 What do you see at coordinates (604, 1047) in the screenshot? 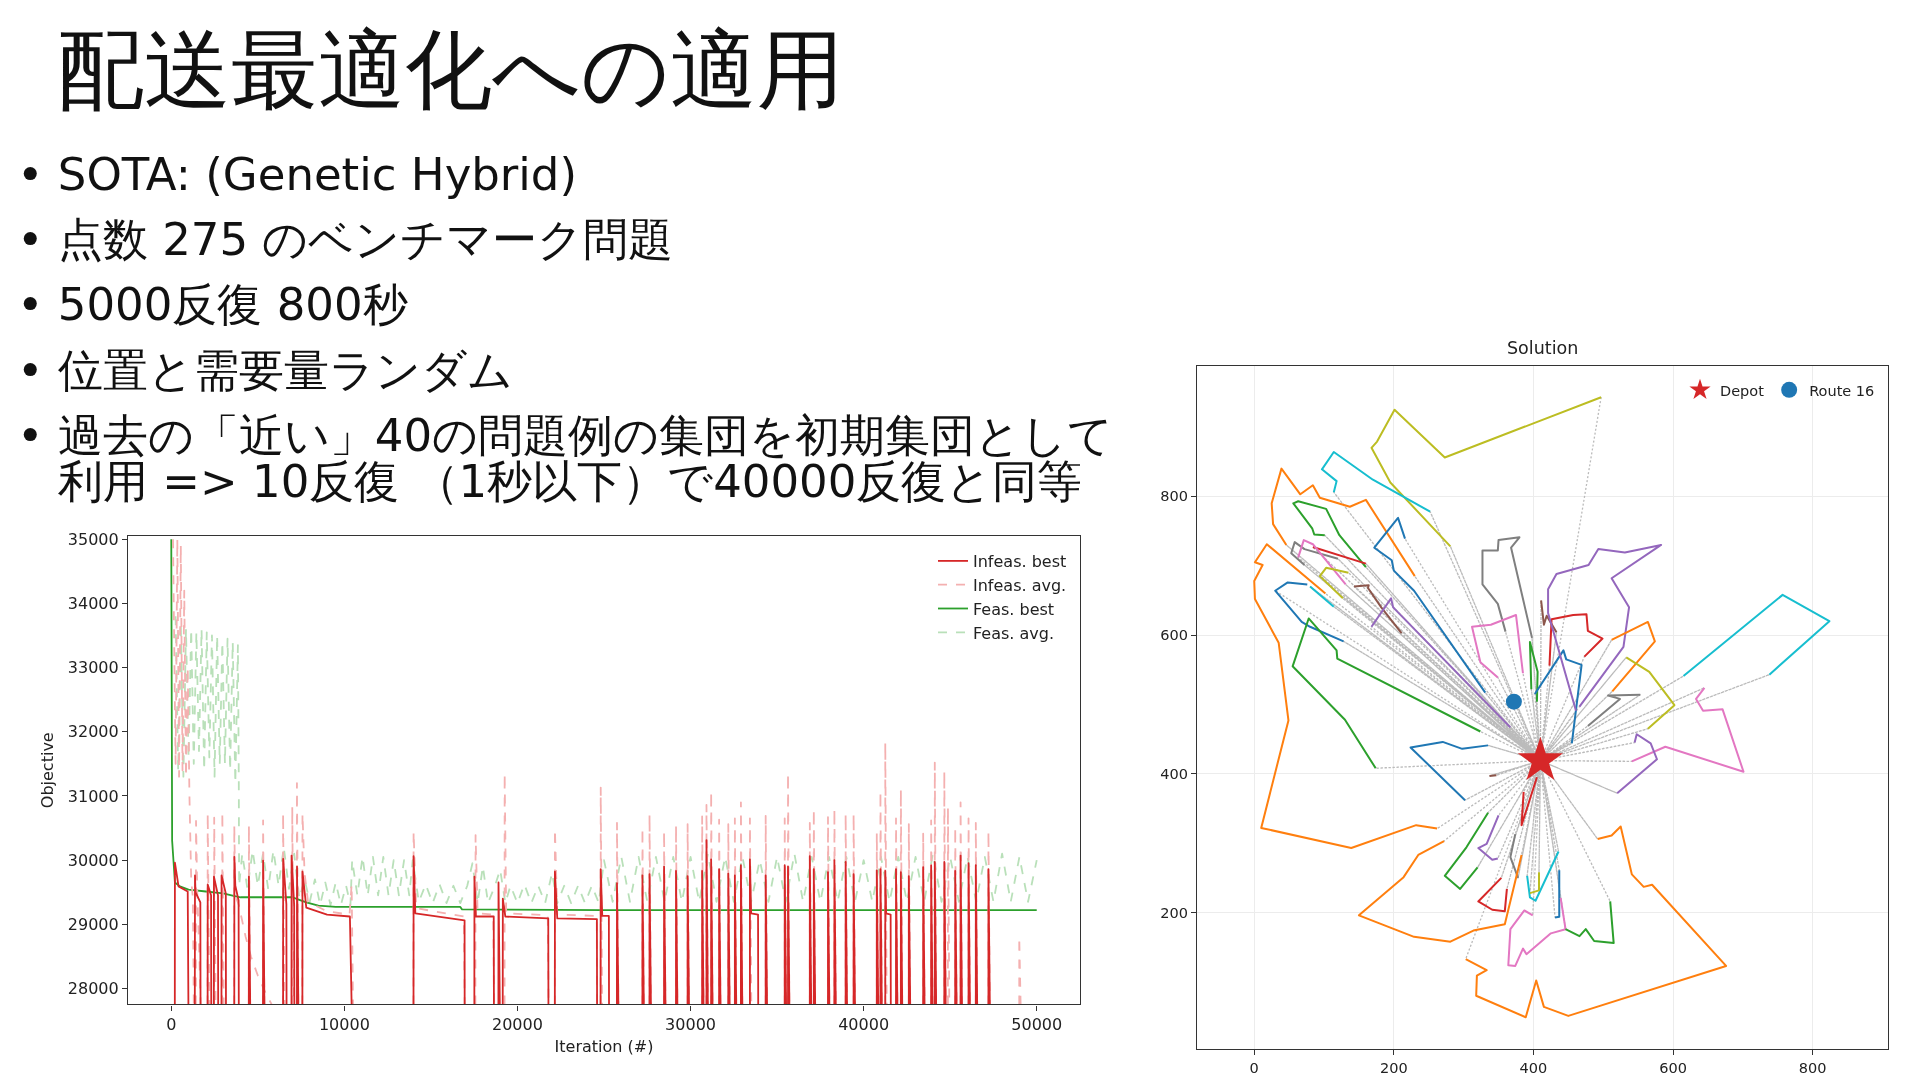
I see `x-axis-title: Iteration (#)` at bounding box center [604, 1047].